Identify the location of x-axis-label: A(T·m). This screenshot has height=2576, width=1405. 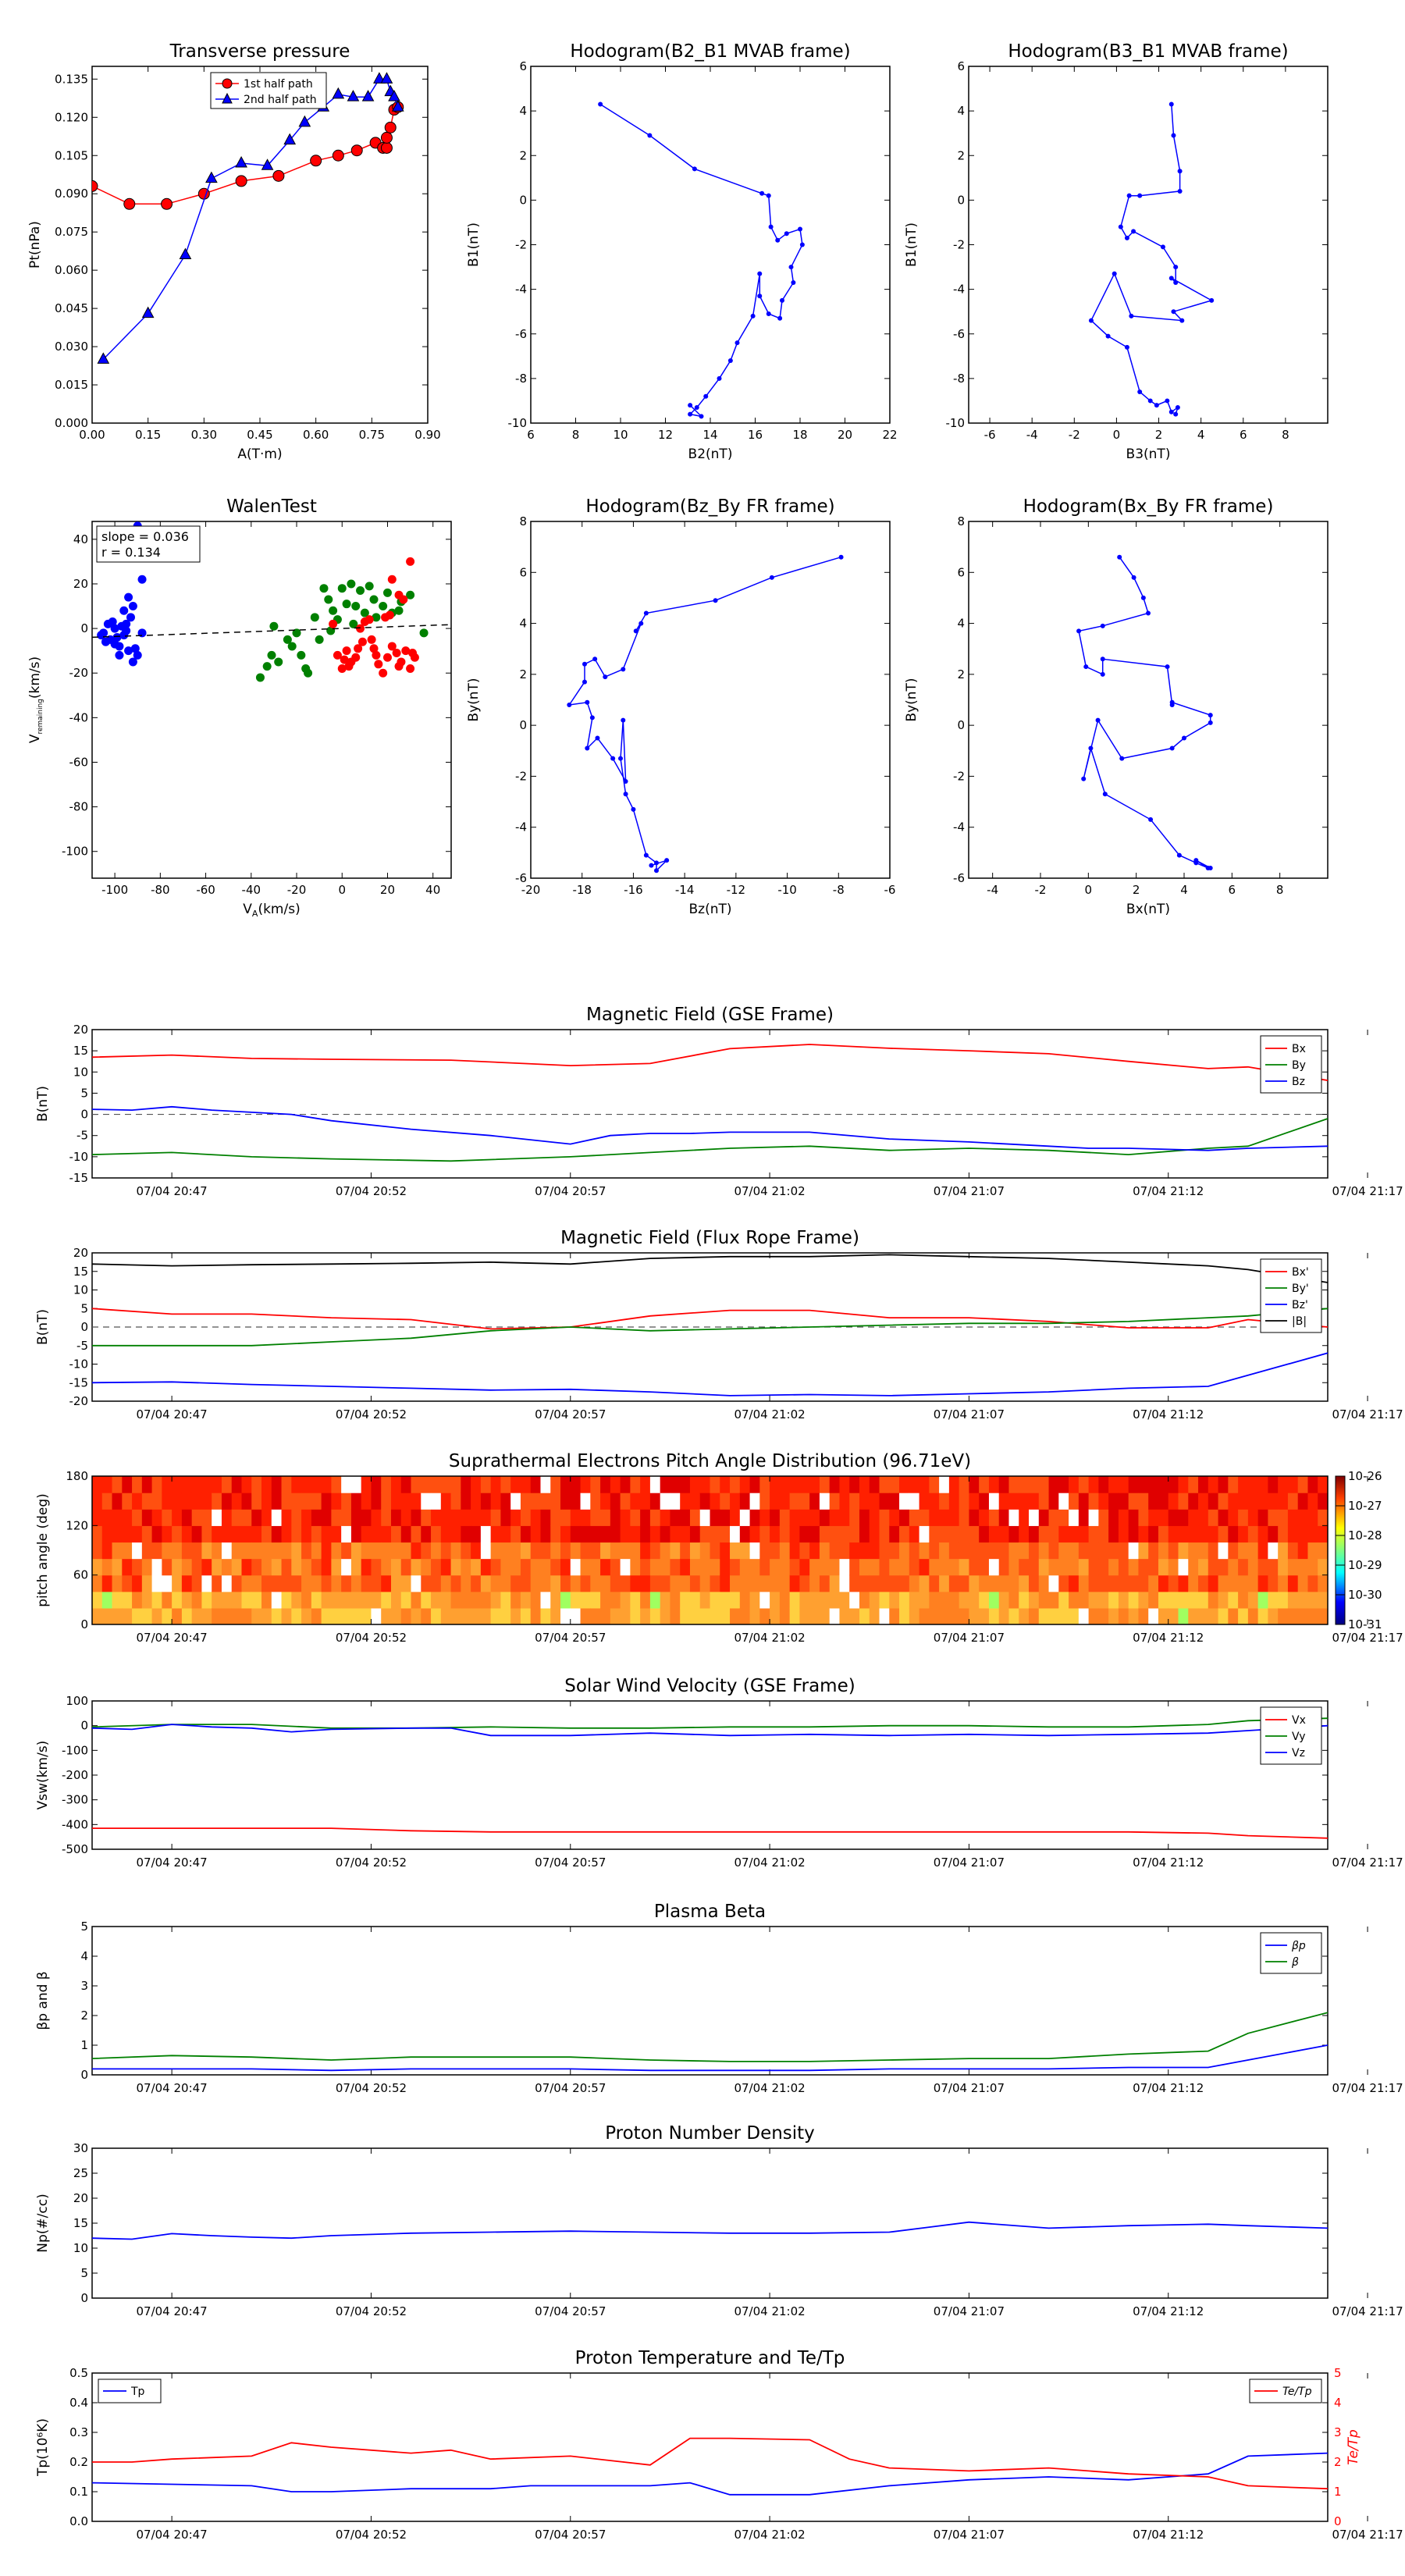
(259, 454).